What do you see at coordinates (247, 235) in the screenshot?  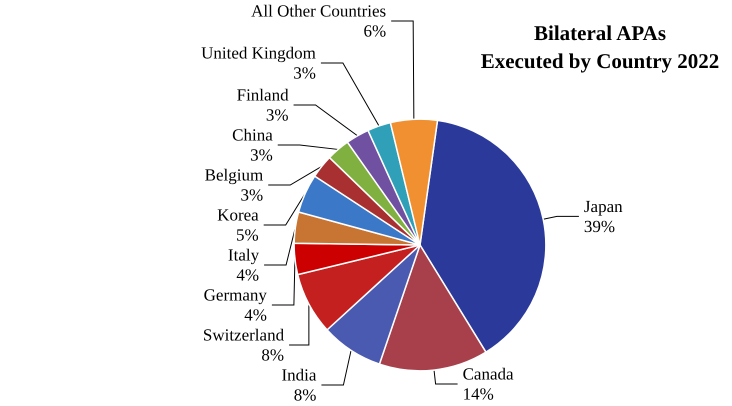 I see `data-label: 5%` at bounding box center [247, 235].